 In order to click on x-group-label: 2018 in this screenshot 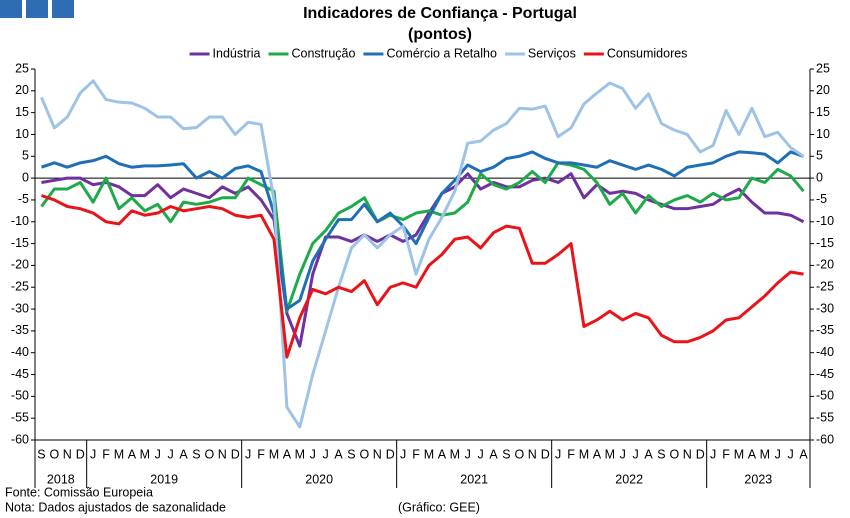, I will do `click(61, 479)`.